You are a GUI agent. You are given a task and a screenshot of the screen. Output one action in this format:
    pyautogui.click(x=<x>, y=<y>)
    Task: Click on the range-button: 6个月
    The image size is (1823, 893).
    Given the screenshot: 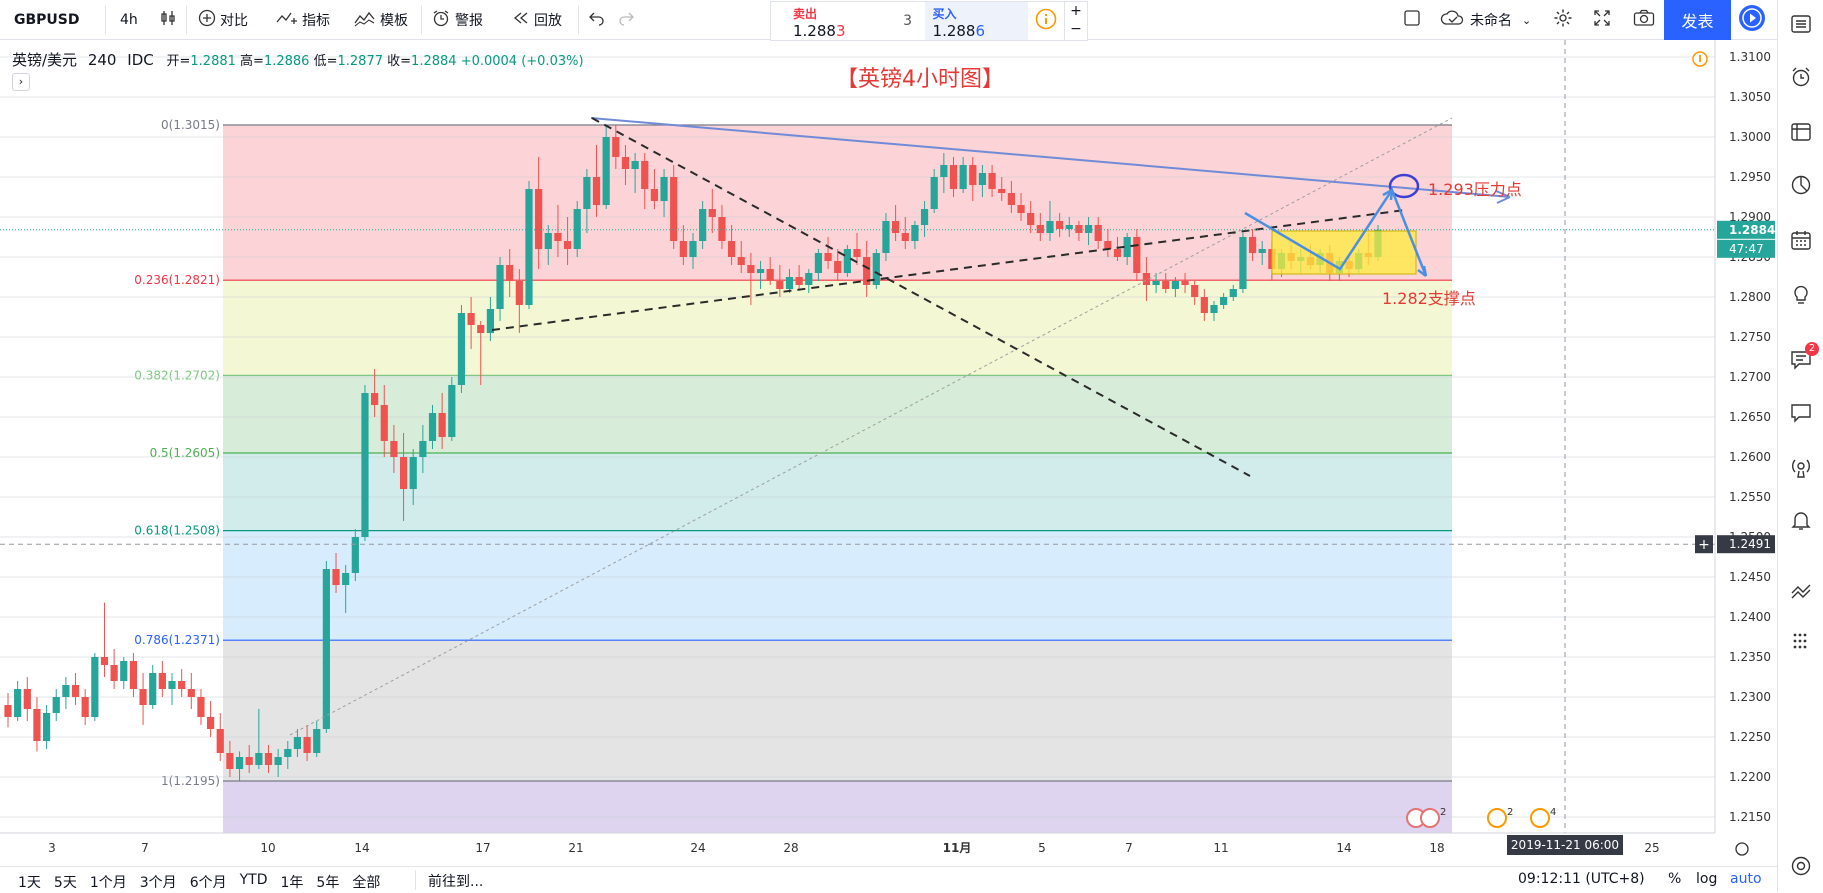 What is the action you would take?
    pyautogui.click(x=208, y=883)
    